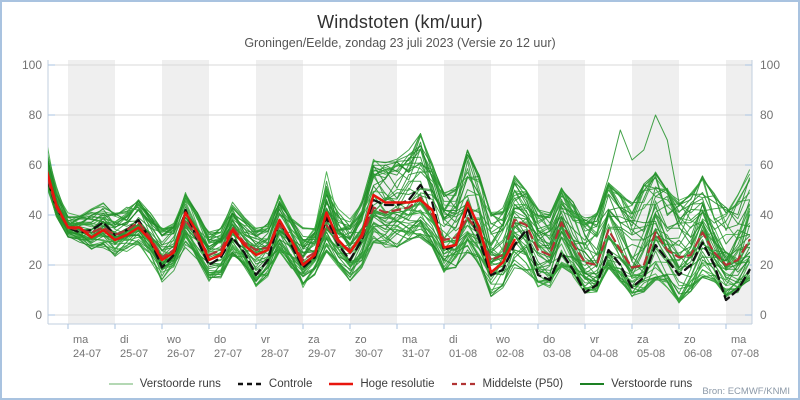  I want to click on svg-text: 07-08, so click(745, 354).